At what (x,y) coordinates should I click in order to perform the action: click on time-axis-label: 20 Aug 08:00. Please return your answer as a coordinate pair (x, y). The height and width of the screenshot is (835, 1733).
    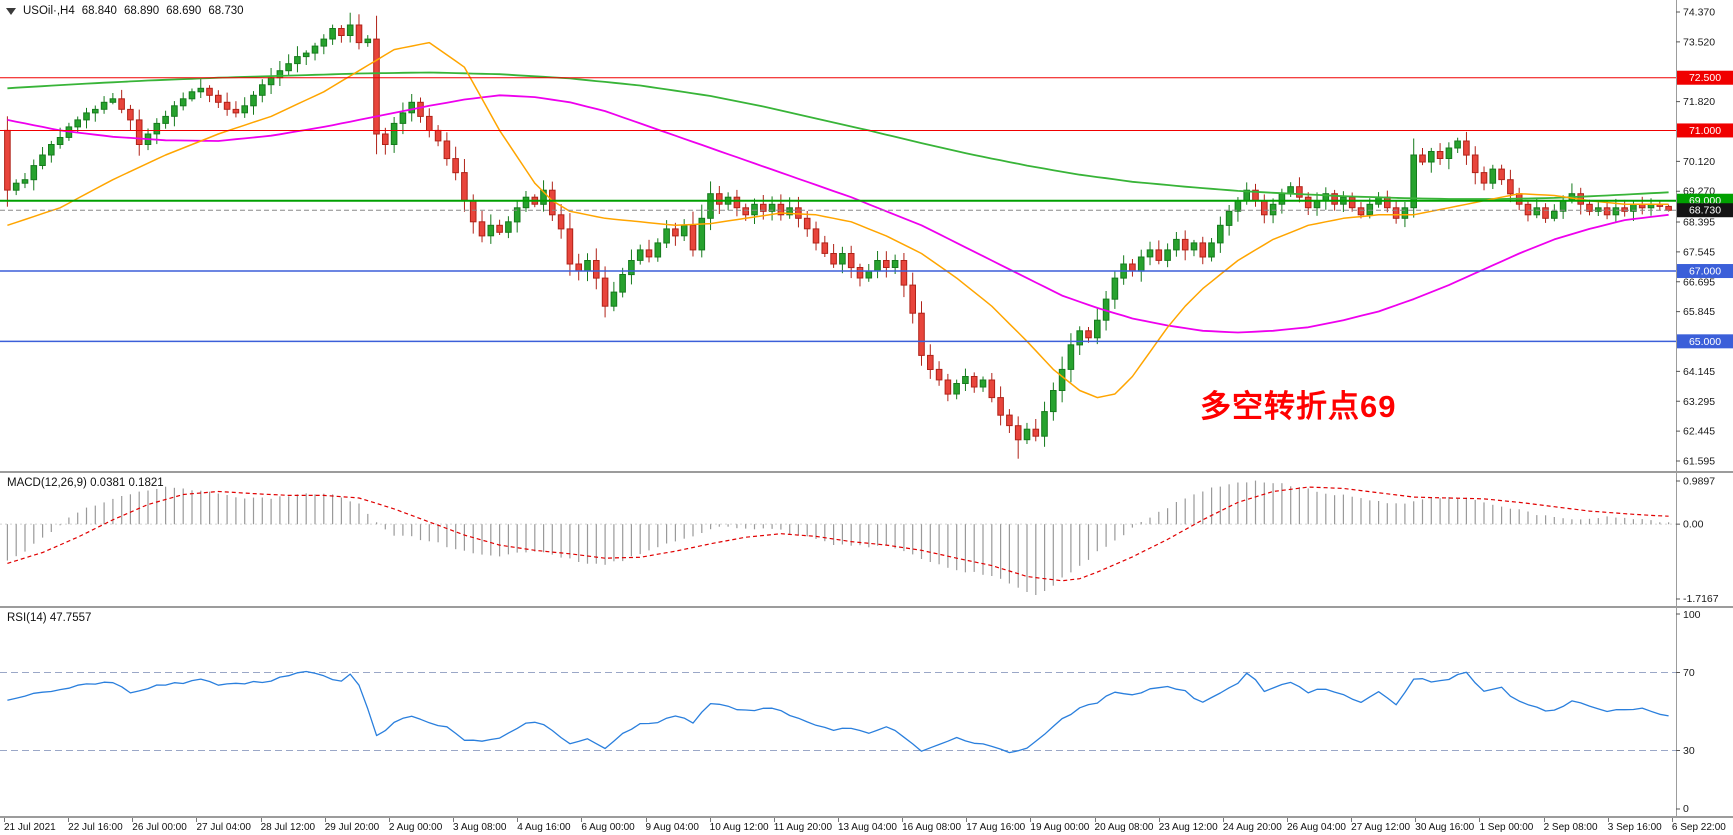
    Looking at the image, I should click on (1124, 827).